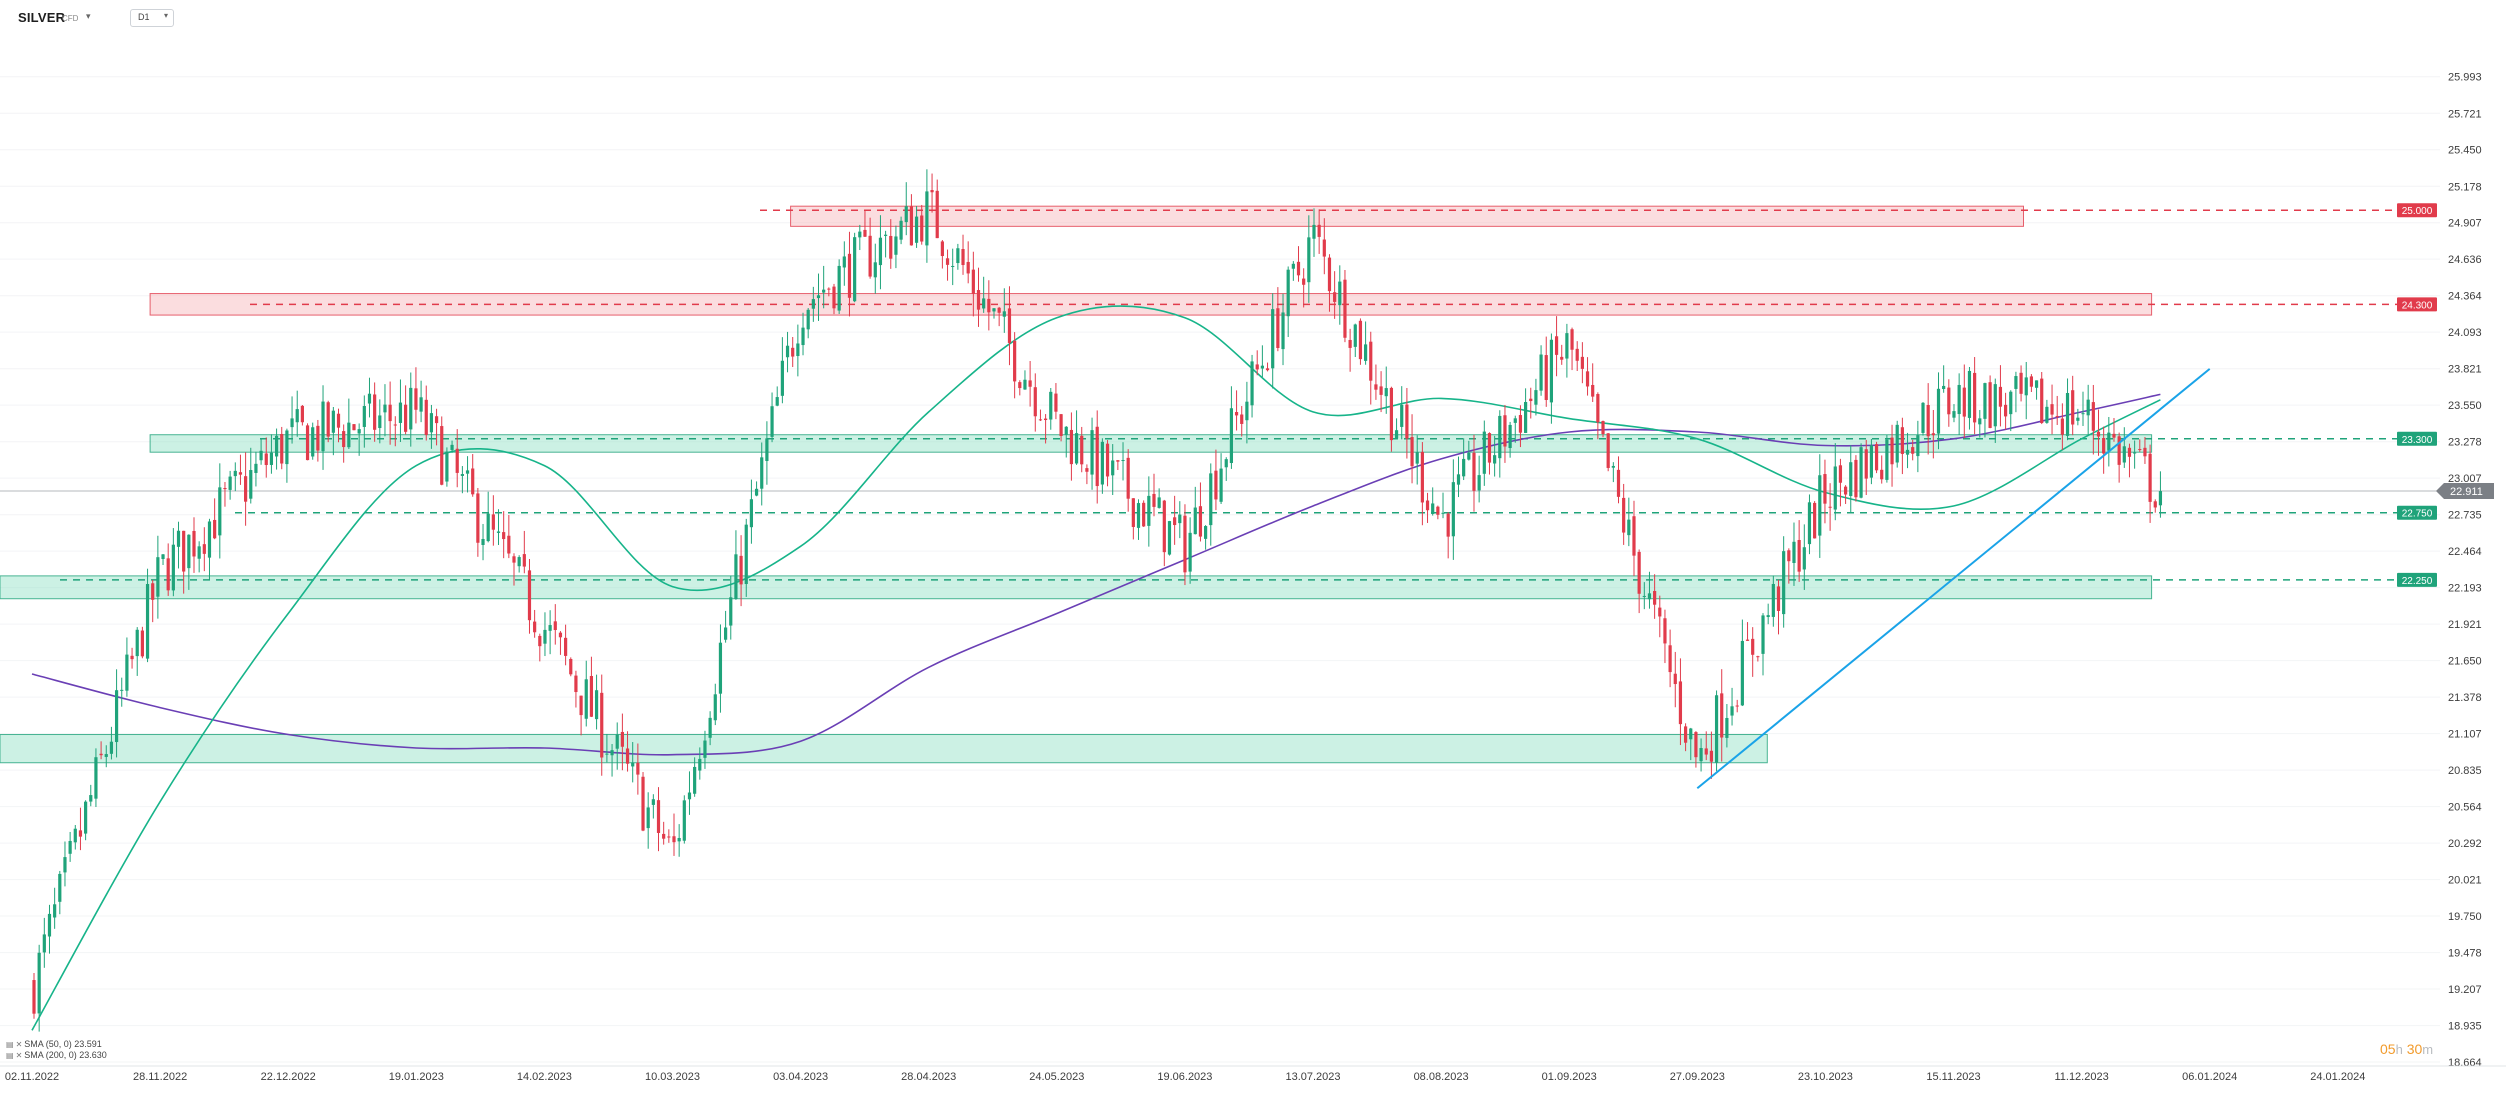 The image size is (2506, 1093). What do you see at coordinates (88, 16) in the screenshot?
I see `symbol-dropdown-icon: ▾` at bounding box center [88, 16].